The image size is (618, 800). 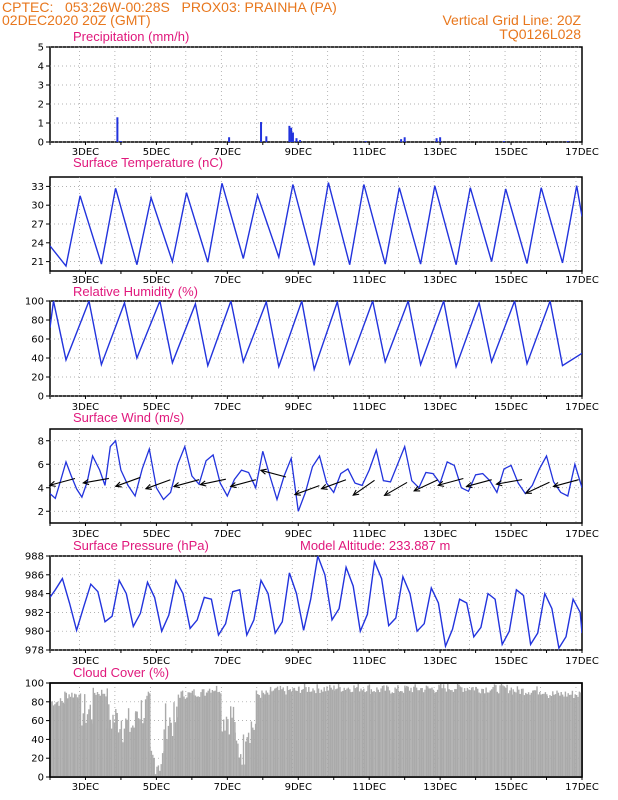 What do you see at coordinates (37, 721) in the screenshot?
I see `y-tick-label: 60` at bounding box center [37, 721].